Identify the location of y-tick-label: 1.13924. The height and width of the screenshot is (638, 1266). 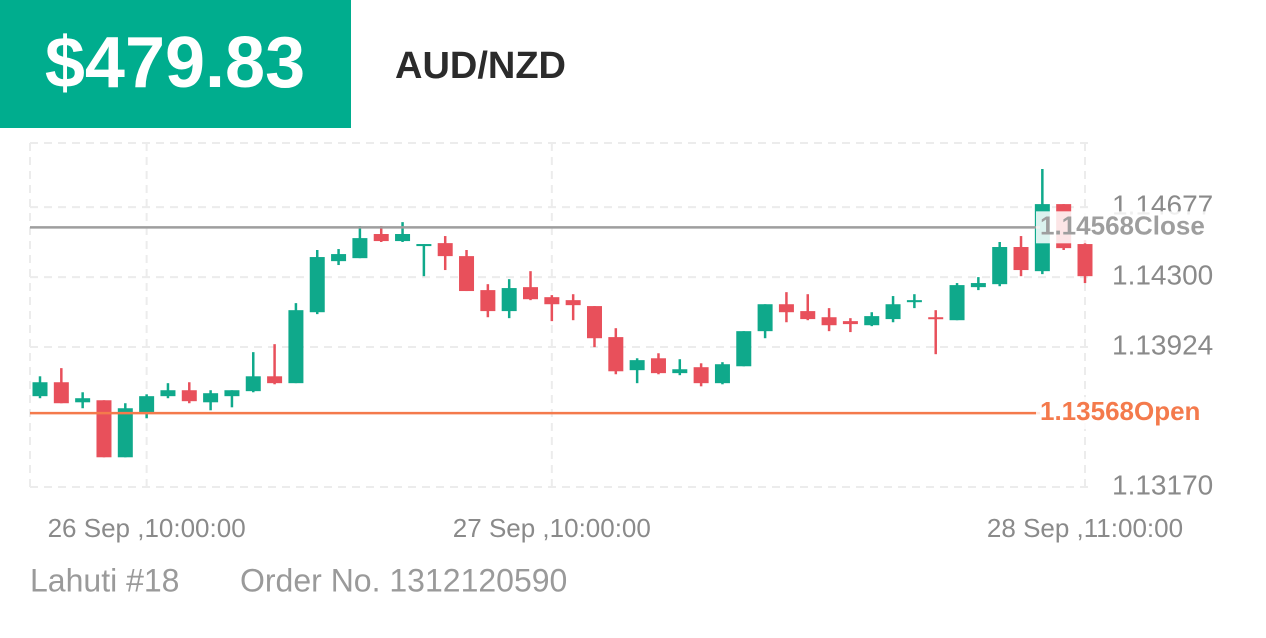
(1162, 344).